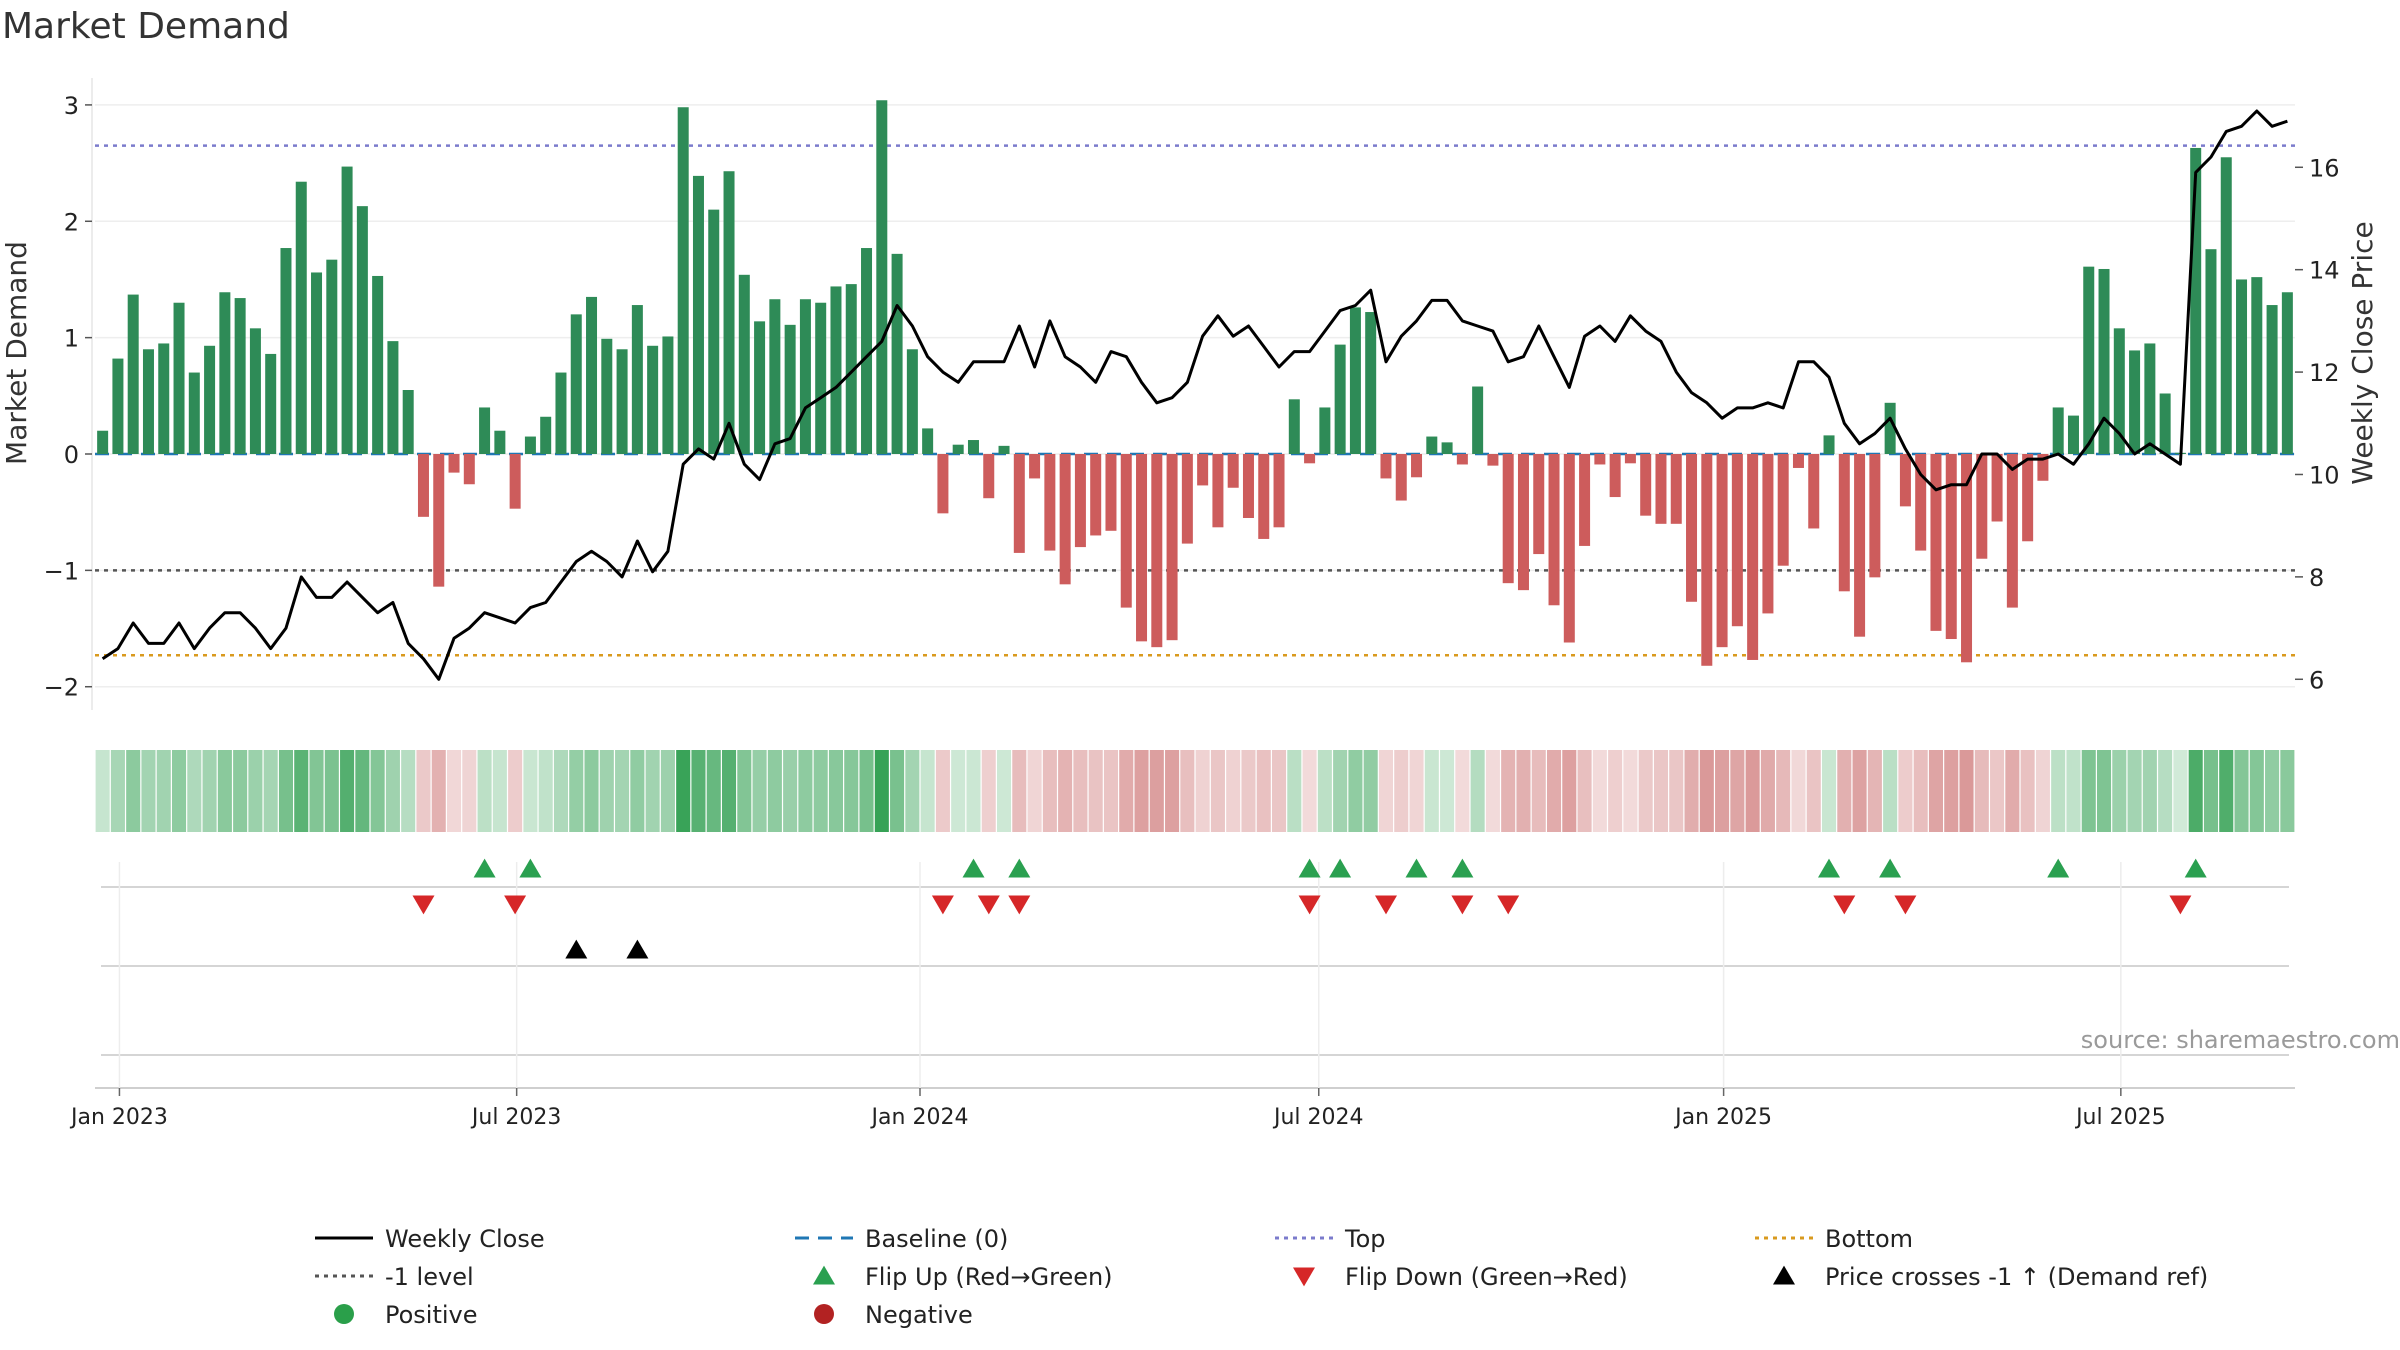  What do you see at coordinates (71, 222) in the screenshot?
I see `left-tick-label: 2` at bounding box center [71, 222].